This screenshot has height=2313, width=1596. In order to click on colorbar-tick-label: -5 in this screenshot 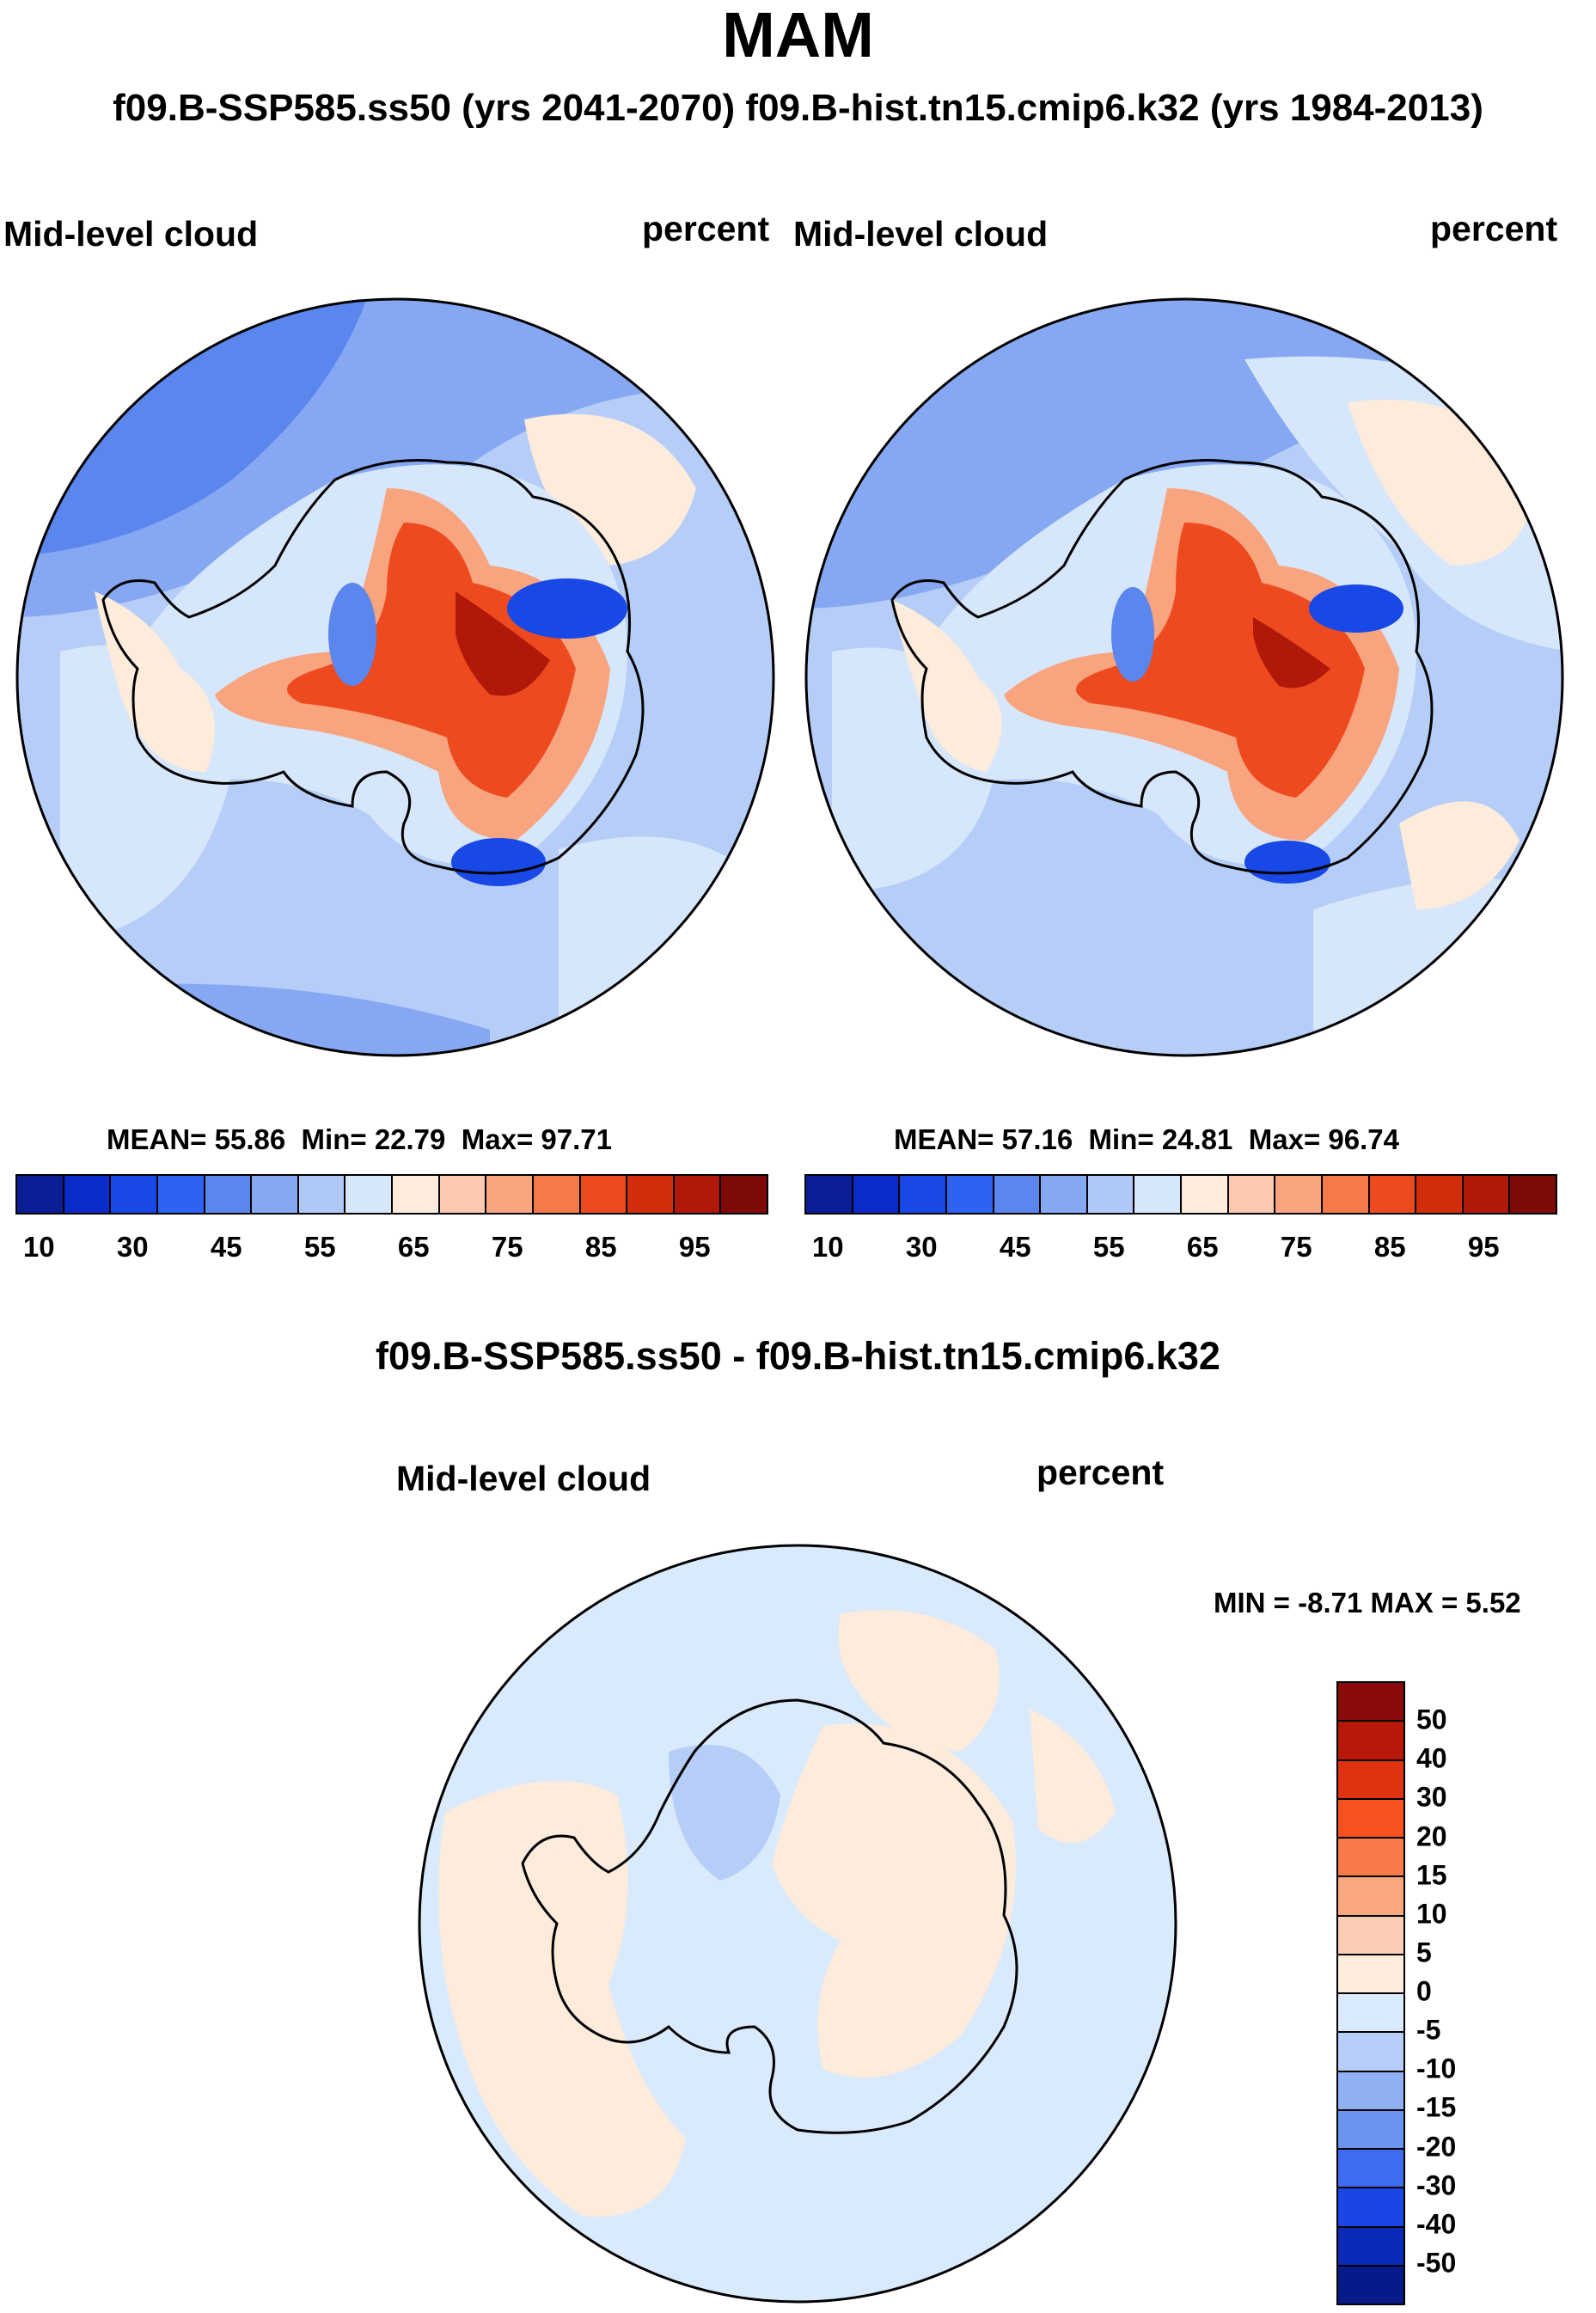, I will do `click(1428, 2030)`.